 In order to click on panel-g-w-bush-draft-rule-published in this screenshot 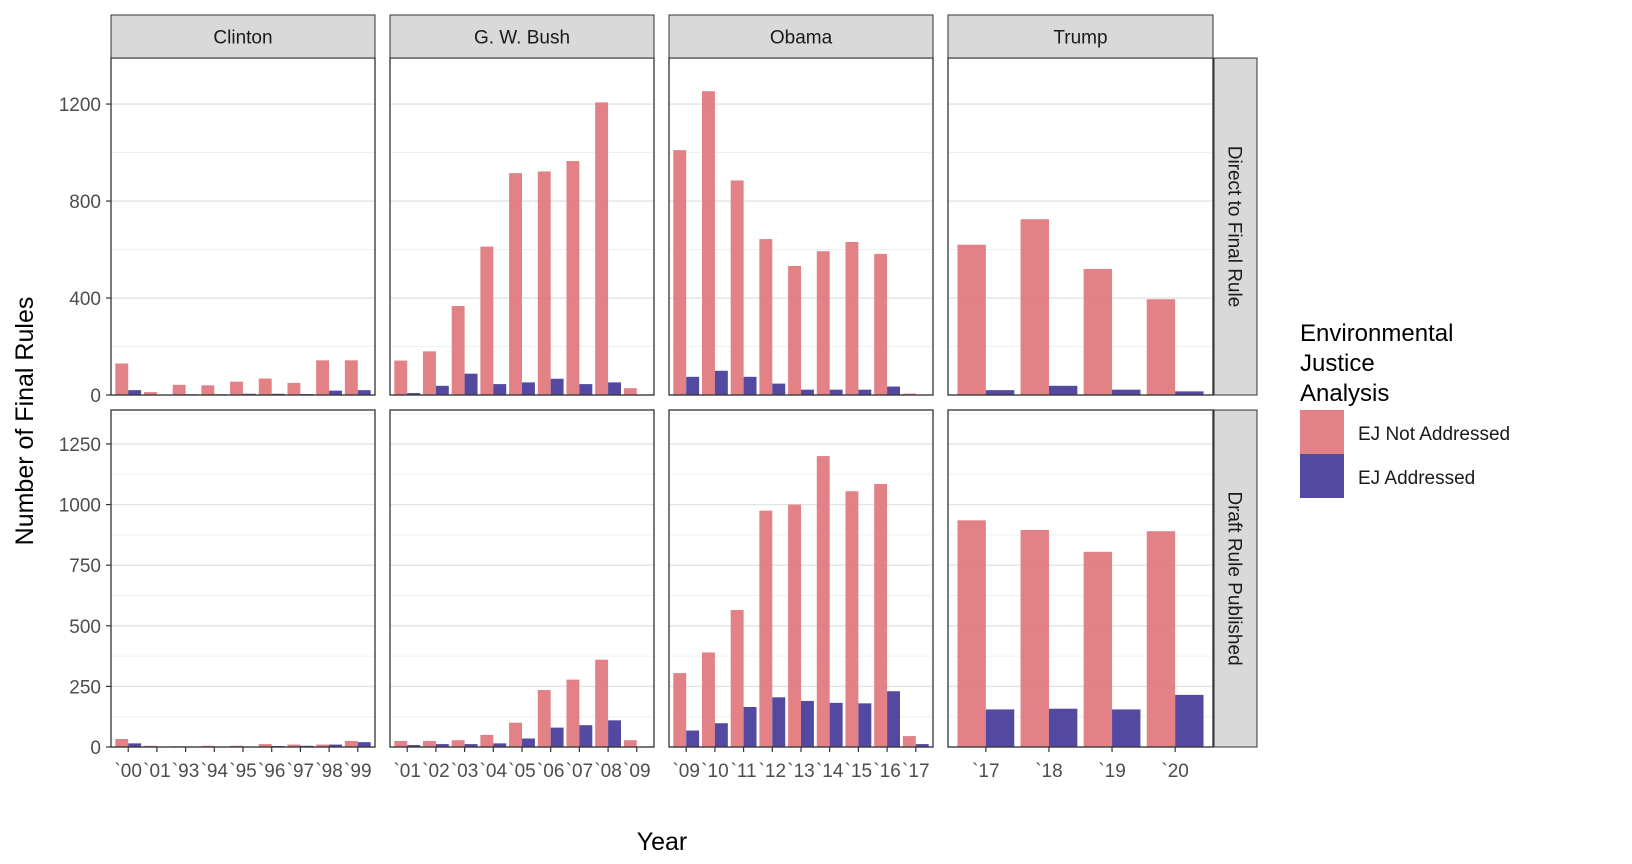, I will do `click(522, 578)`.